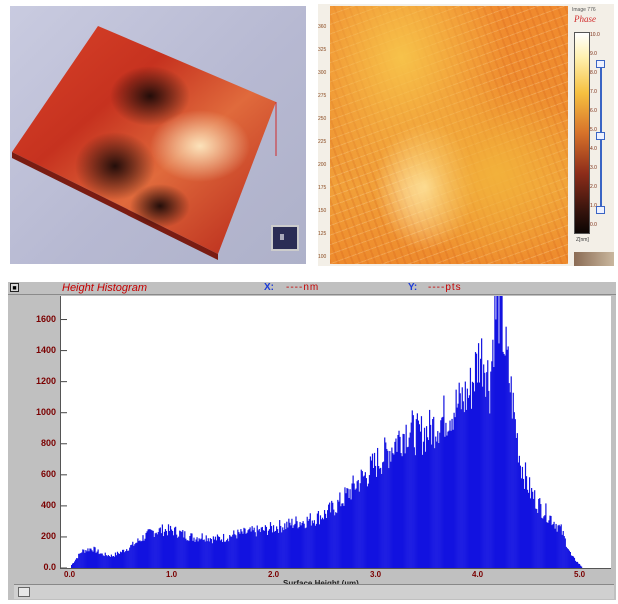  Describe the element at coordinates (160, 206) in the screenshot. I see `dark-region` at that location.